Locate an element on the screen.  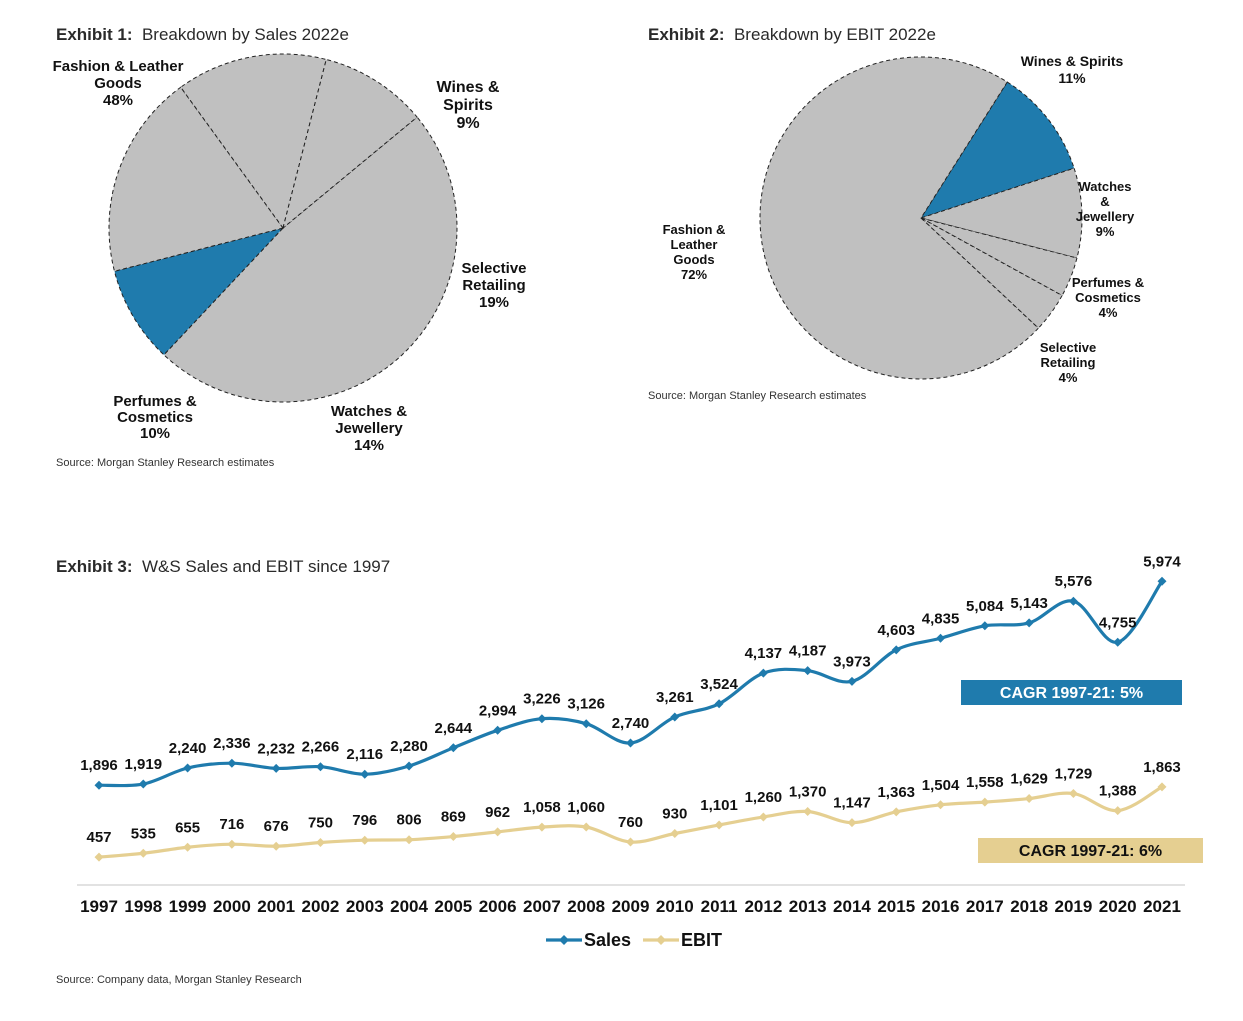
legend-marker-sales is located at coordinates (564, 940).